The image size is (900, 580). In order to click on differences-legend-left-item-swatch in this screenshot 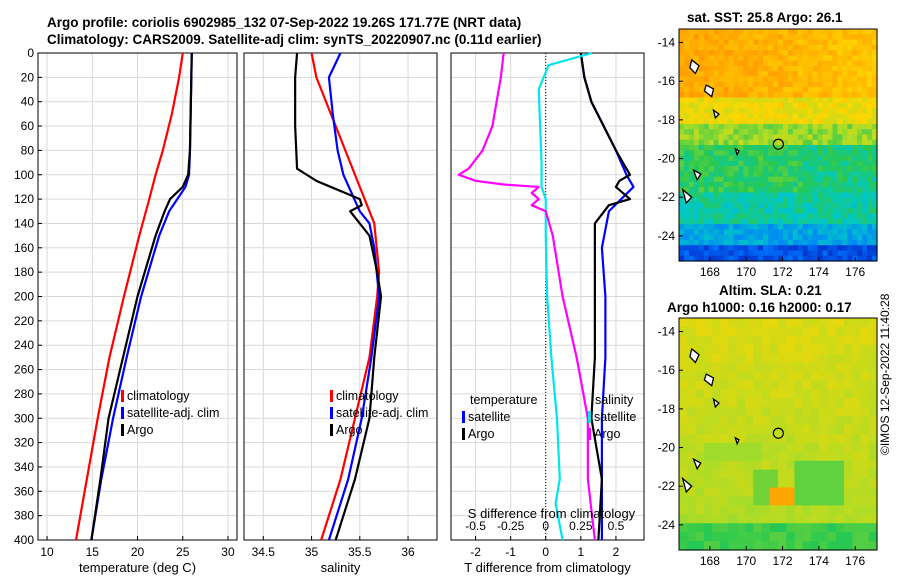, I will do `click(463, 417)`.